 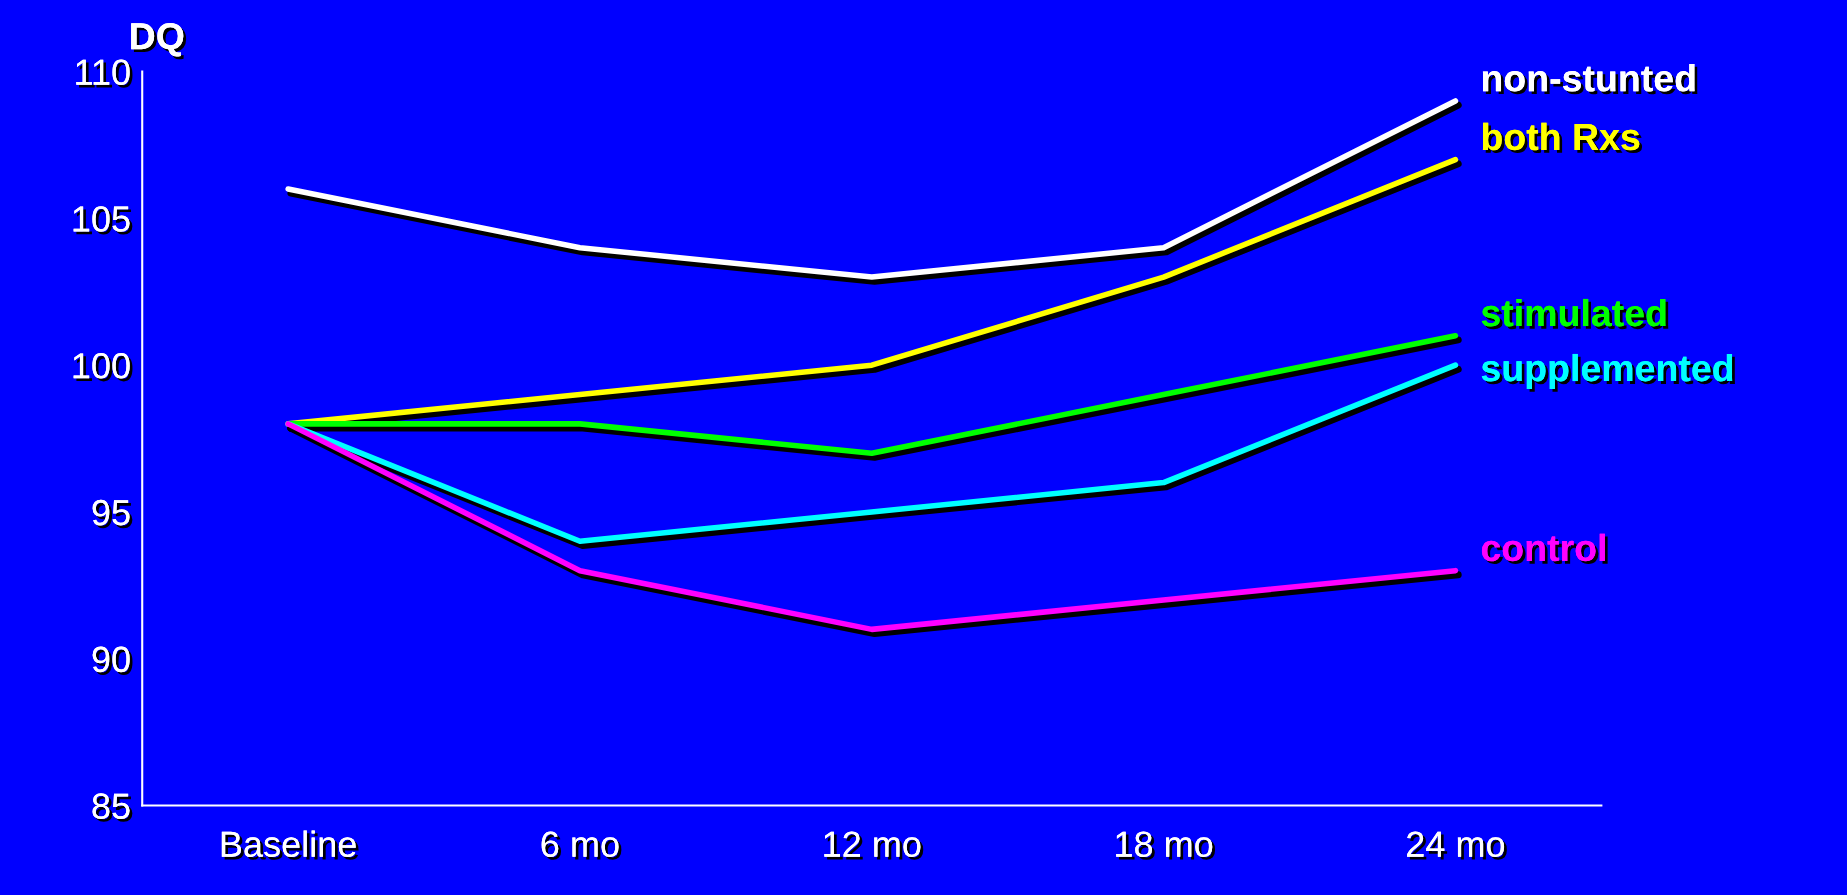 I want to click on series-label: stimulated, so click(x=1575, y=314).